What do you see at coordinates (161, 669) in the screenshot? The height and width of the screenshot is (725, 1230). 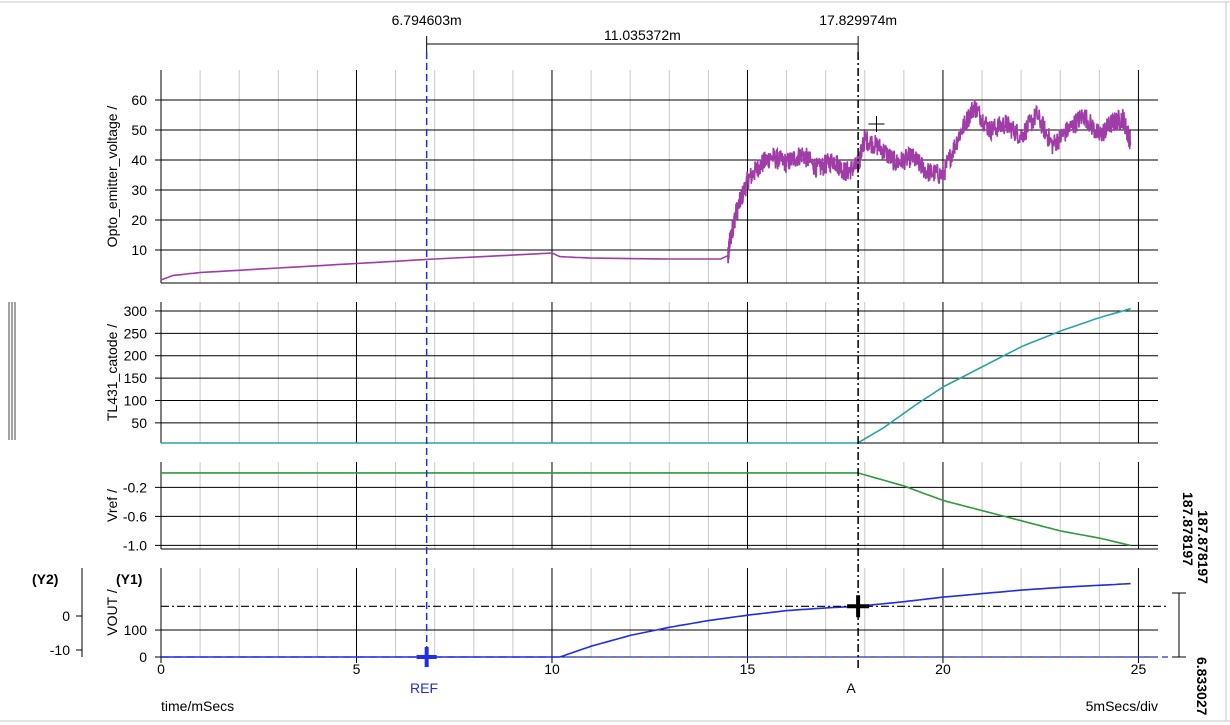 I see `x-tick-label: 0` at bounding box center [161, 669].